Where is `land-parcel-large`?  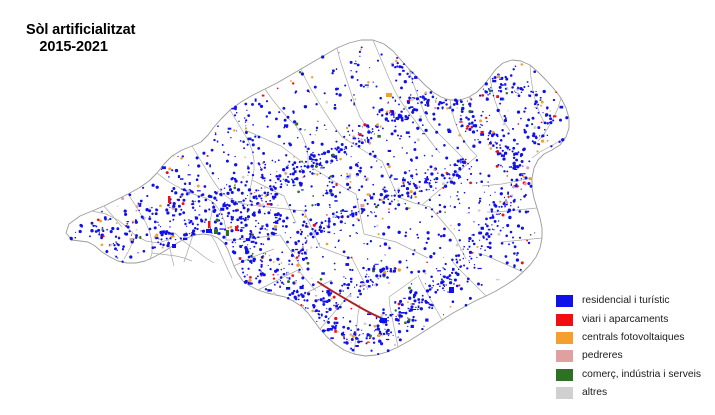 land-parcel-large is located at coordinates (216, 231).